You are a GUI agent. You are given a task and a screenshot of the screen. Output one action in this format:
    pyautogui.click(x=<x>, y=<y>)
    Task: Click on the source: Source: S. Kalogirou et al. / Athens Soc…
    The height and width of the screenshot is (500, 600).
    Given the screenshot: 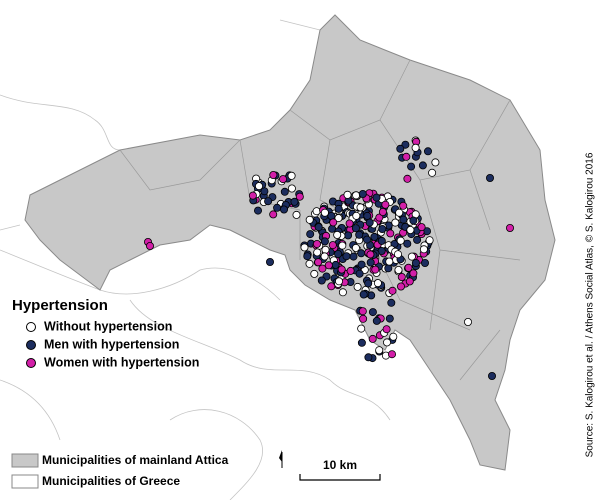 What is the action you would take?
    pyautogui.click(x=590, y=304)
    